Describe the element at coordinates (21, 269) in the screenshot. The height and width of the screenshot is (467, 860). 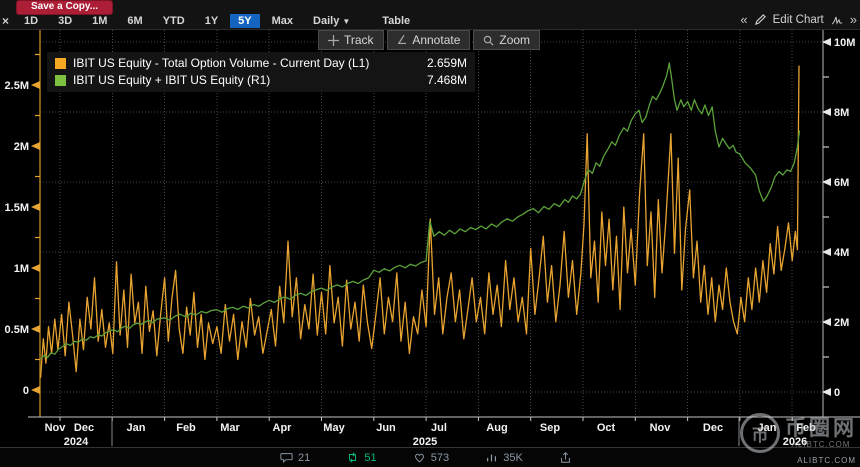
I see `svg-text: 1M` at that location.